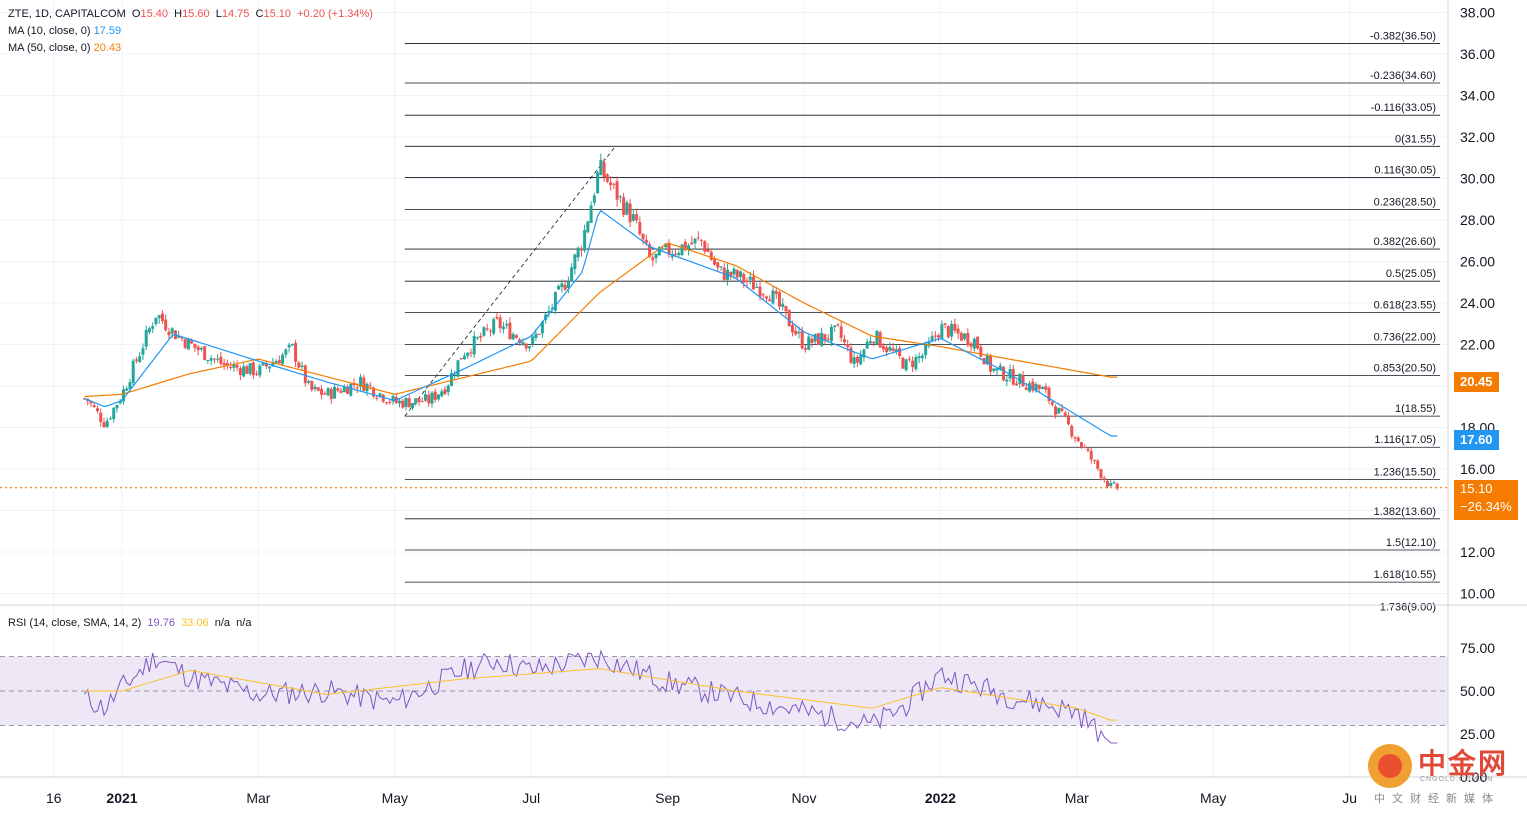  Describe the element at coordinates (1486, 506) in the screenshot. I see `last-price-change: −26.34%` at that location.